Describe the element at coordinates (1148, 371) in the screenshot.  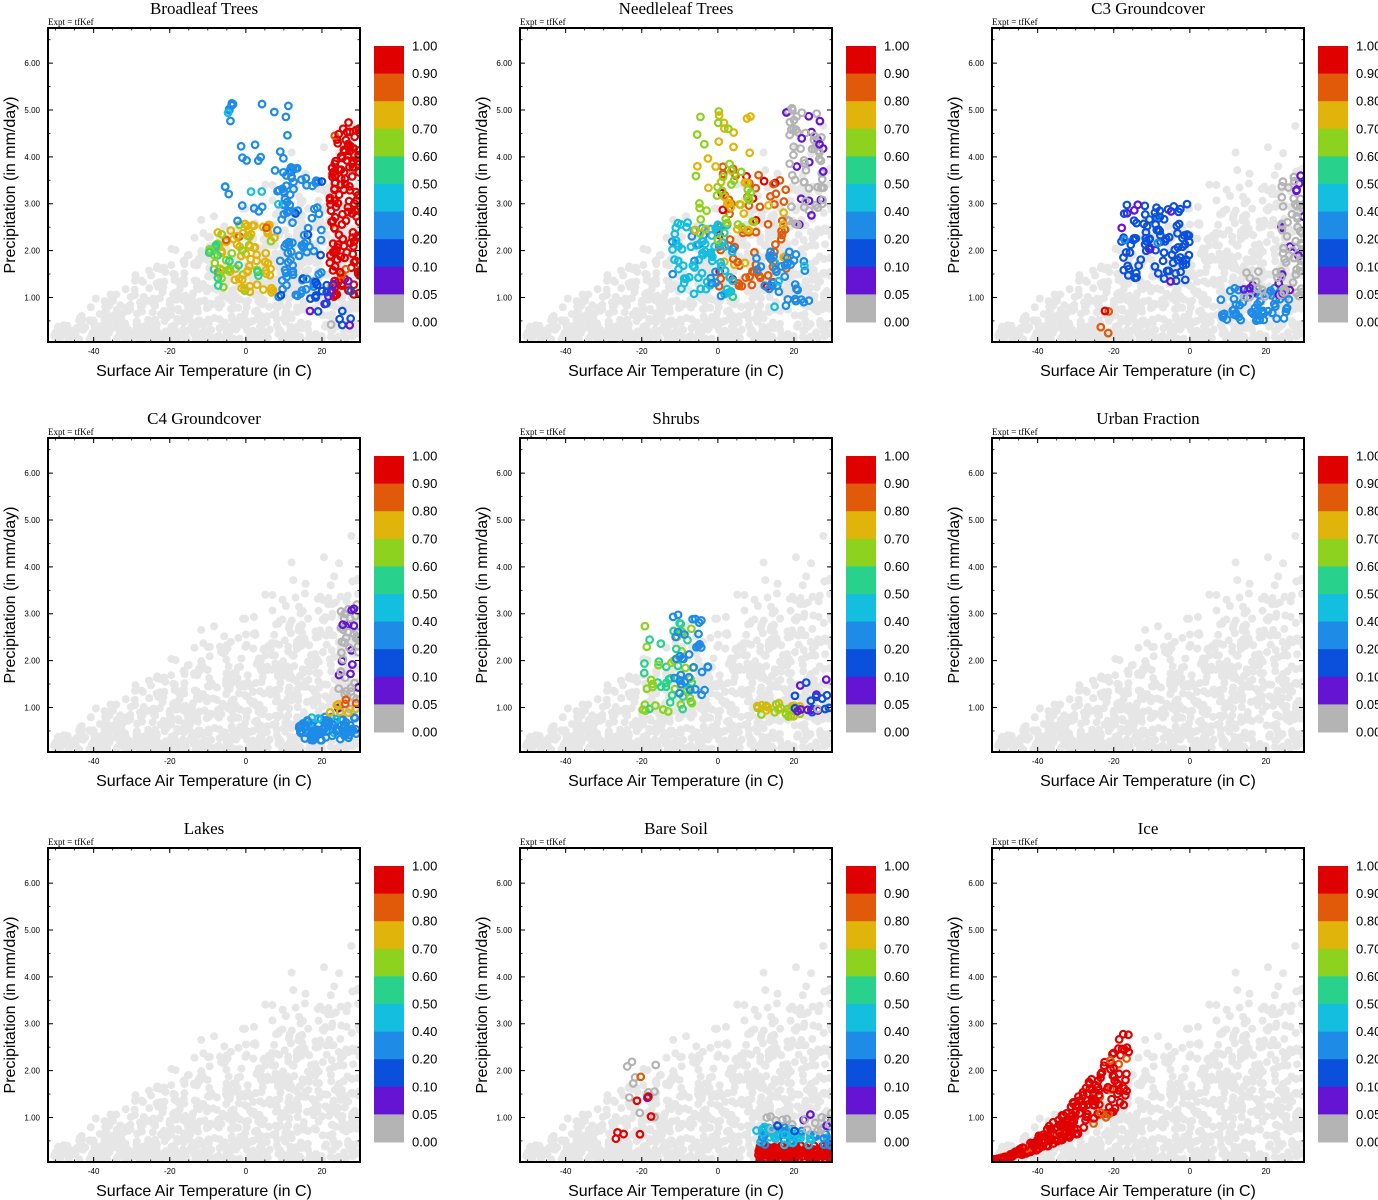
I see `x-axis-label: Surface Air Temperature (in C)` at that location.